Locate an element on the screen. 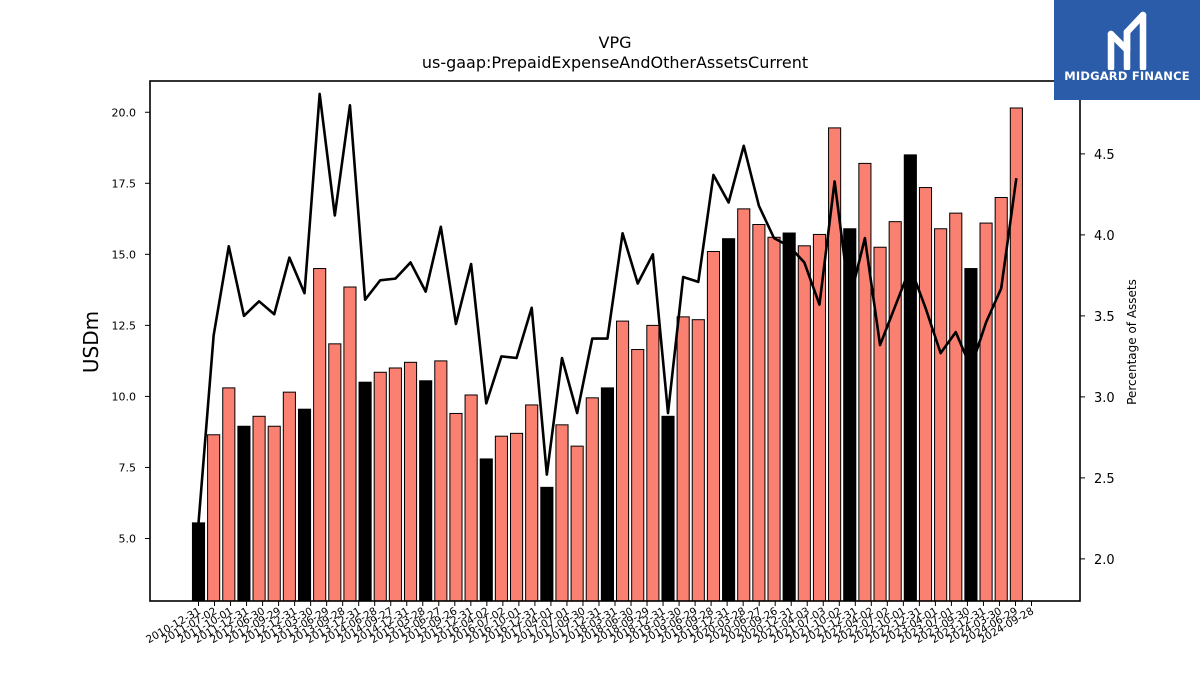 Image resolution: width=1200 pixels, height=675 pixels. y2-tick-label: 4.5 is located at coordinates (1104, 155).